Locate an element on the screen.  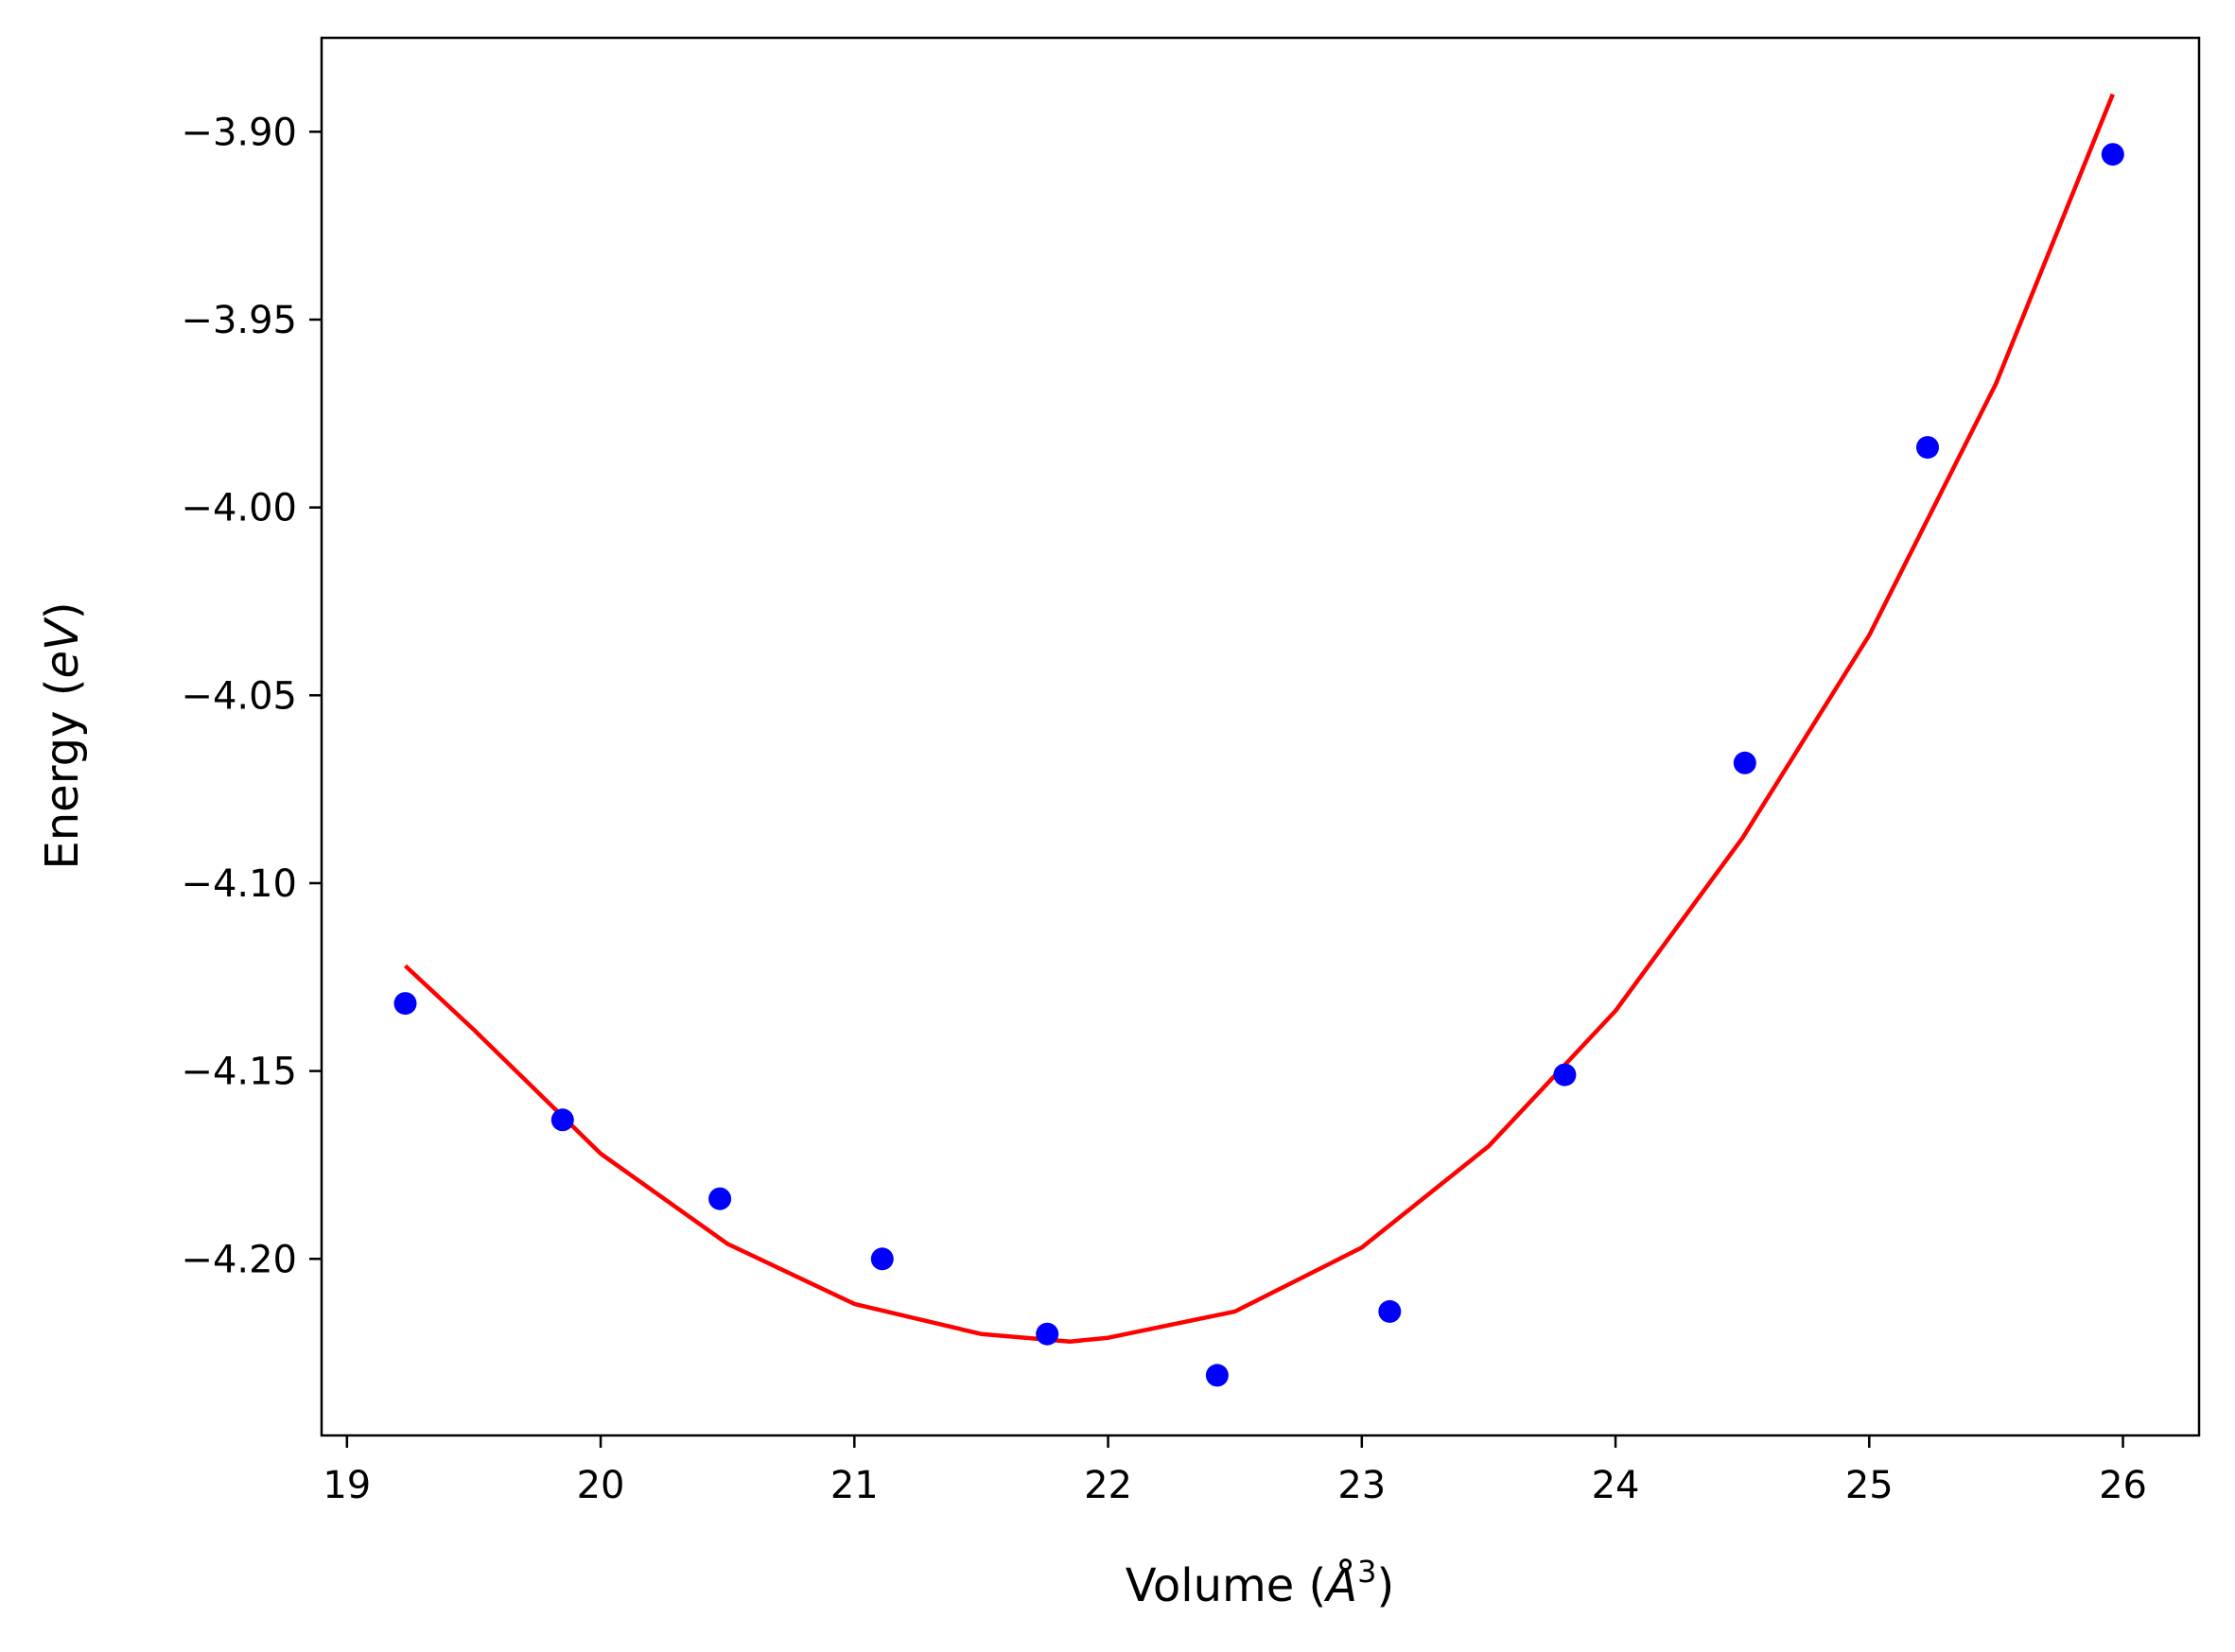
y-axis-ticks: −3.90 −3.95 −4.00 −4.05 −4.10 −4.15 −4.20 is located at coordinates (251, 696).